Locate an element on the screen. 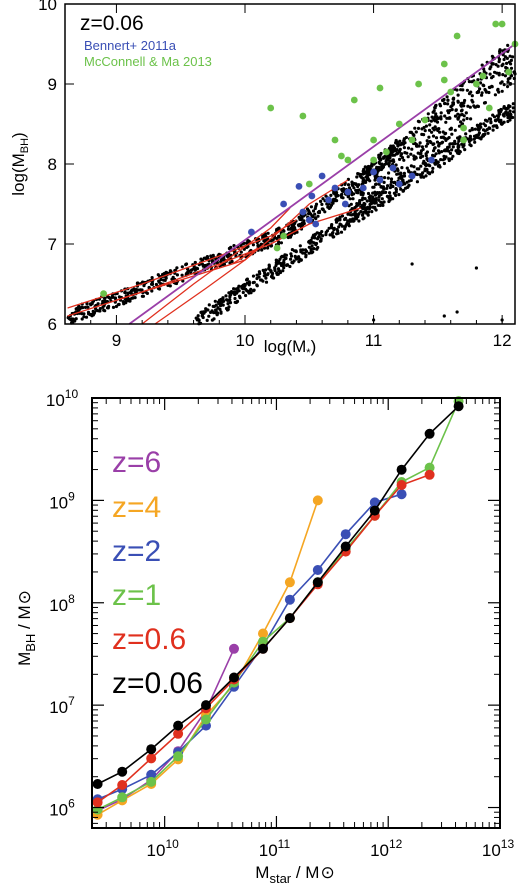 Image resolution: width=520 pixels, height=891 pixels. bottom-legend: z=6 z=4 z=2 z=1 z=0.6 z=0.06 is located at coordinates (157, 573).